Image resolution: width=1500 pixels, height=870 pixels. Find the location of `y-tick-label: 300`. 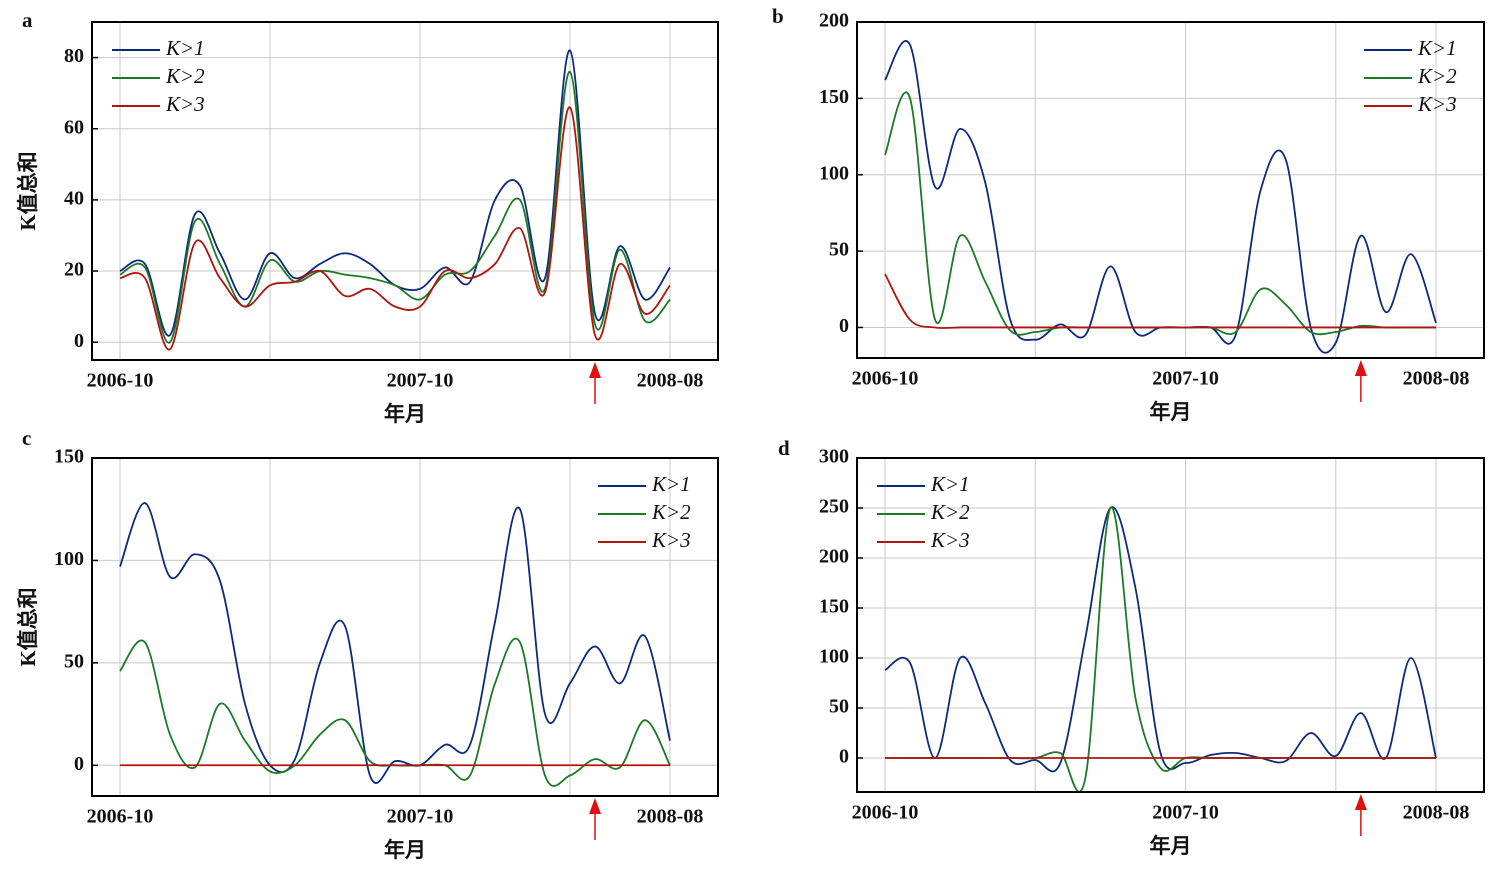

y-tick-label: 300 is located at coordinates (834, 457).